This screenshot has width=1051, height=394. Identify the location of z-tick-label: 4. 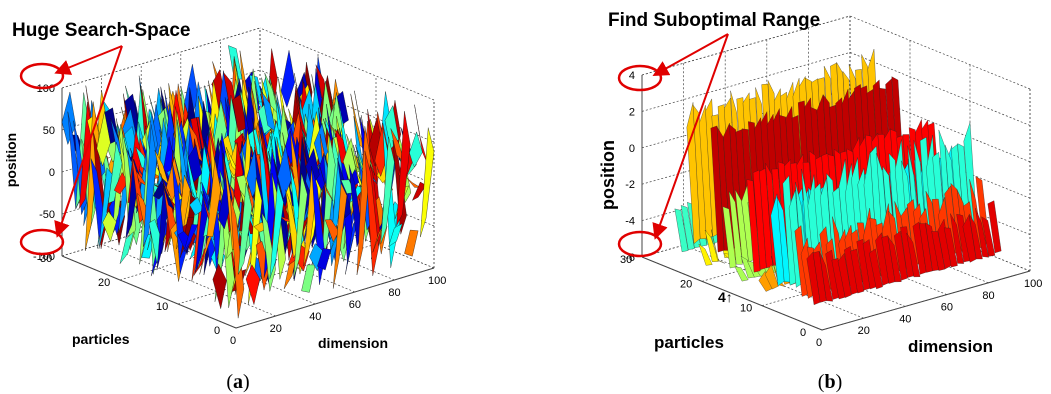
(632, 76).